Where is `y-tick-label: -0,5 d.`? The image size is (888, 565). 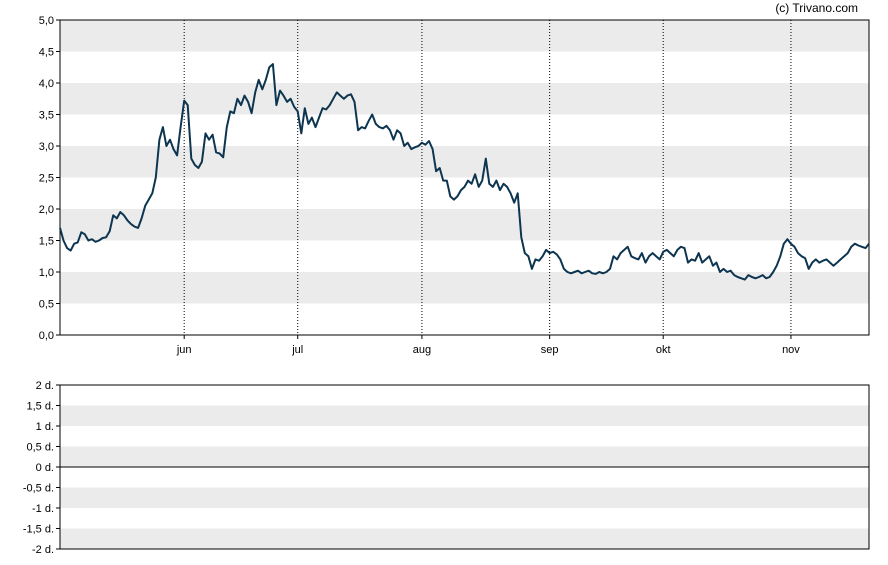 y-tick-label: -0,5 d. is located at coordinates (38, 489).